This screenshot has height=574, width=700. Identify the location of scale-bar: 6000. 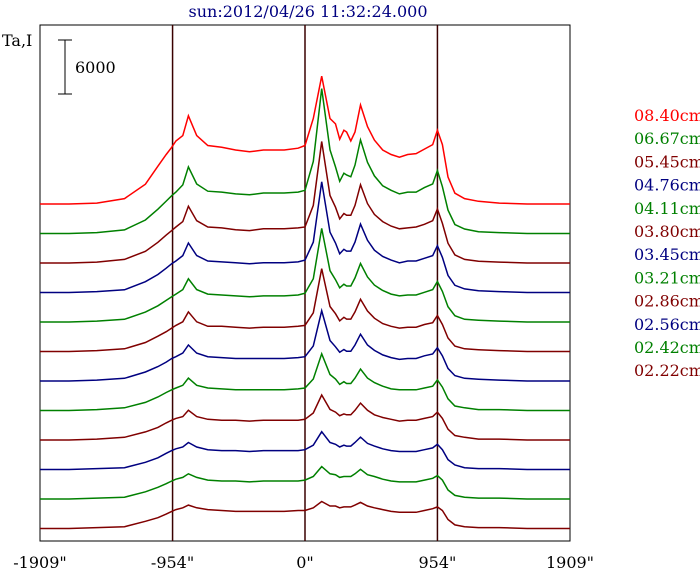
(87, 67).